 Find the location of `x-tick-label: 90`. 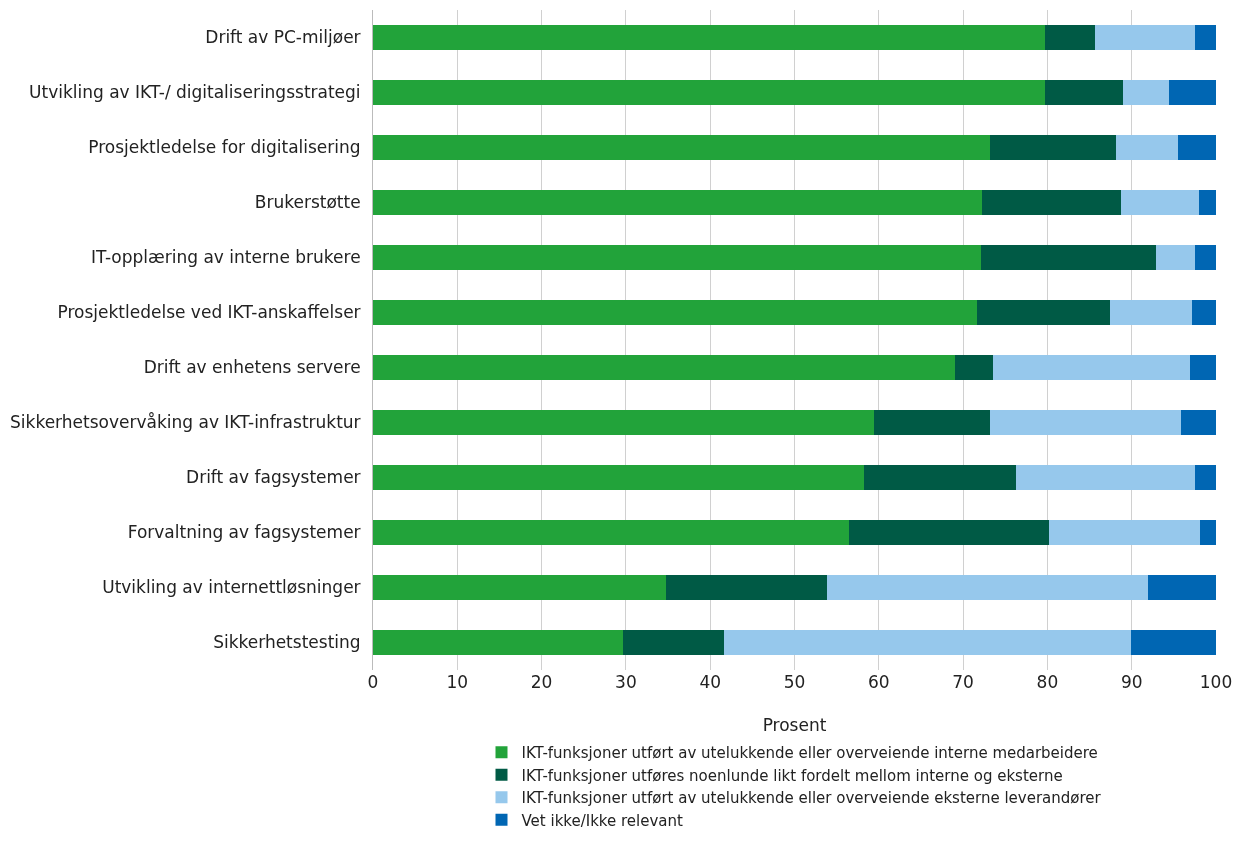

x-tick-label: 90 is located at coordinates (1131, 682).